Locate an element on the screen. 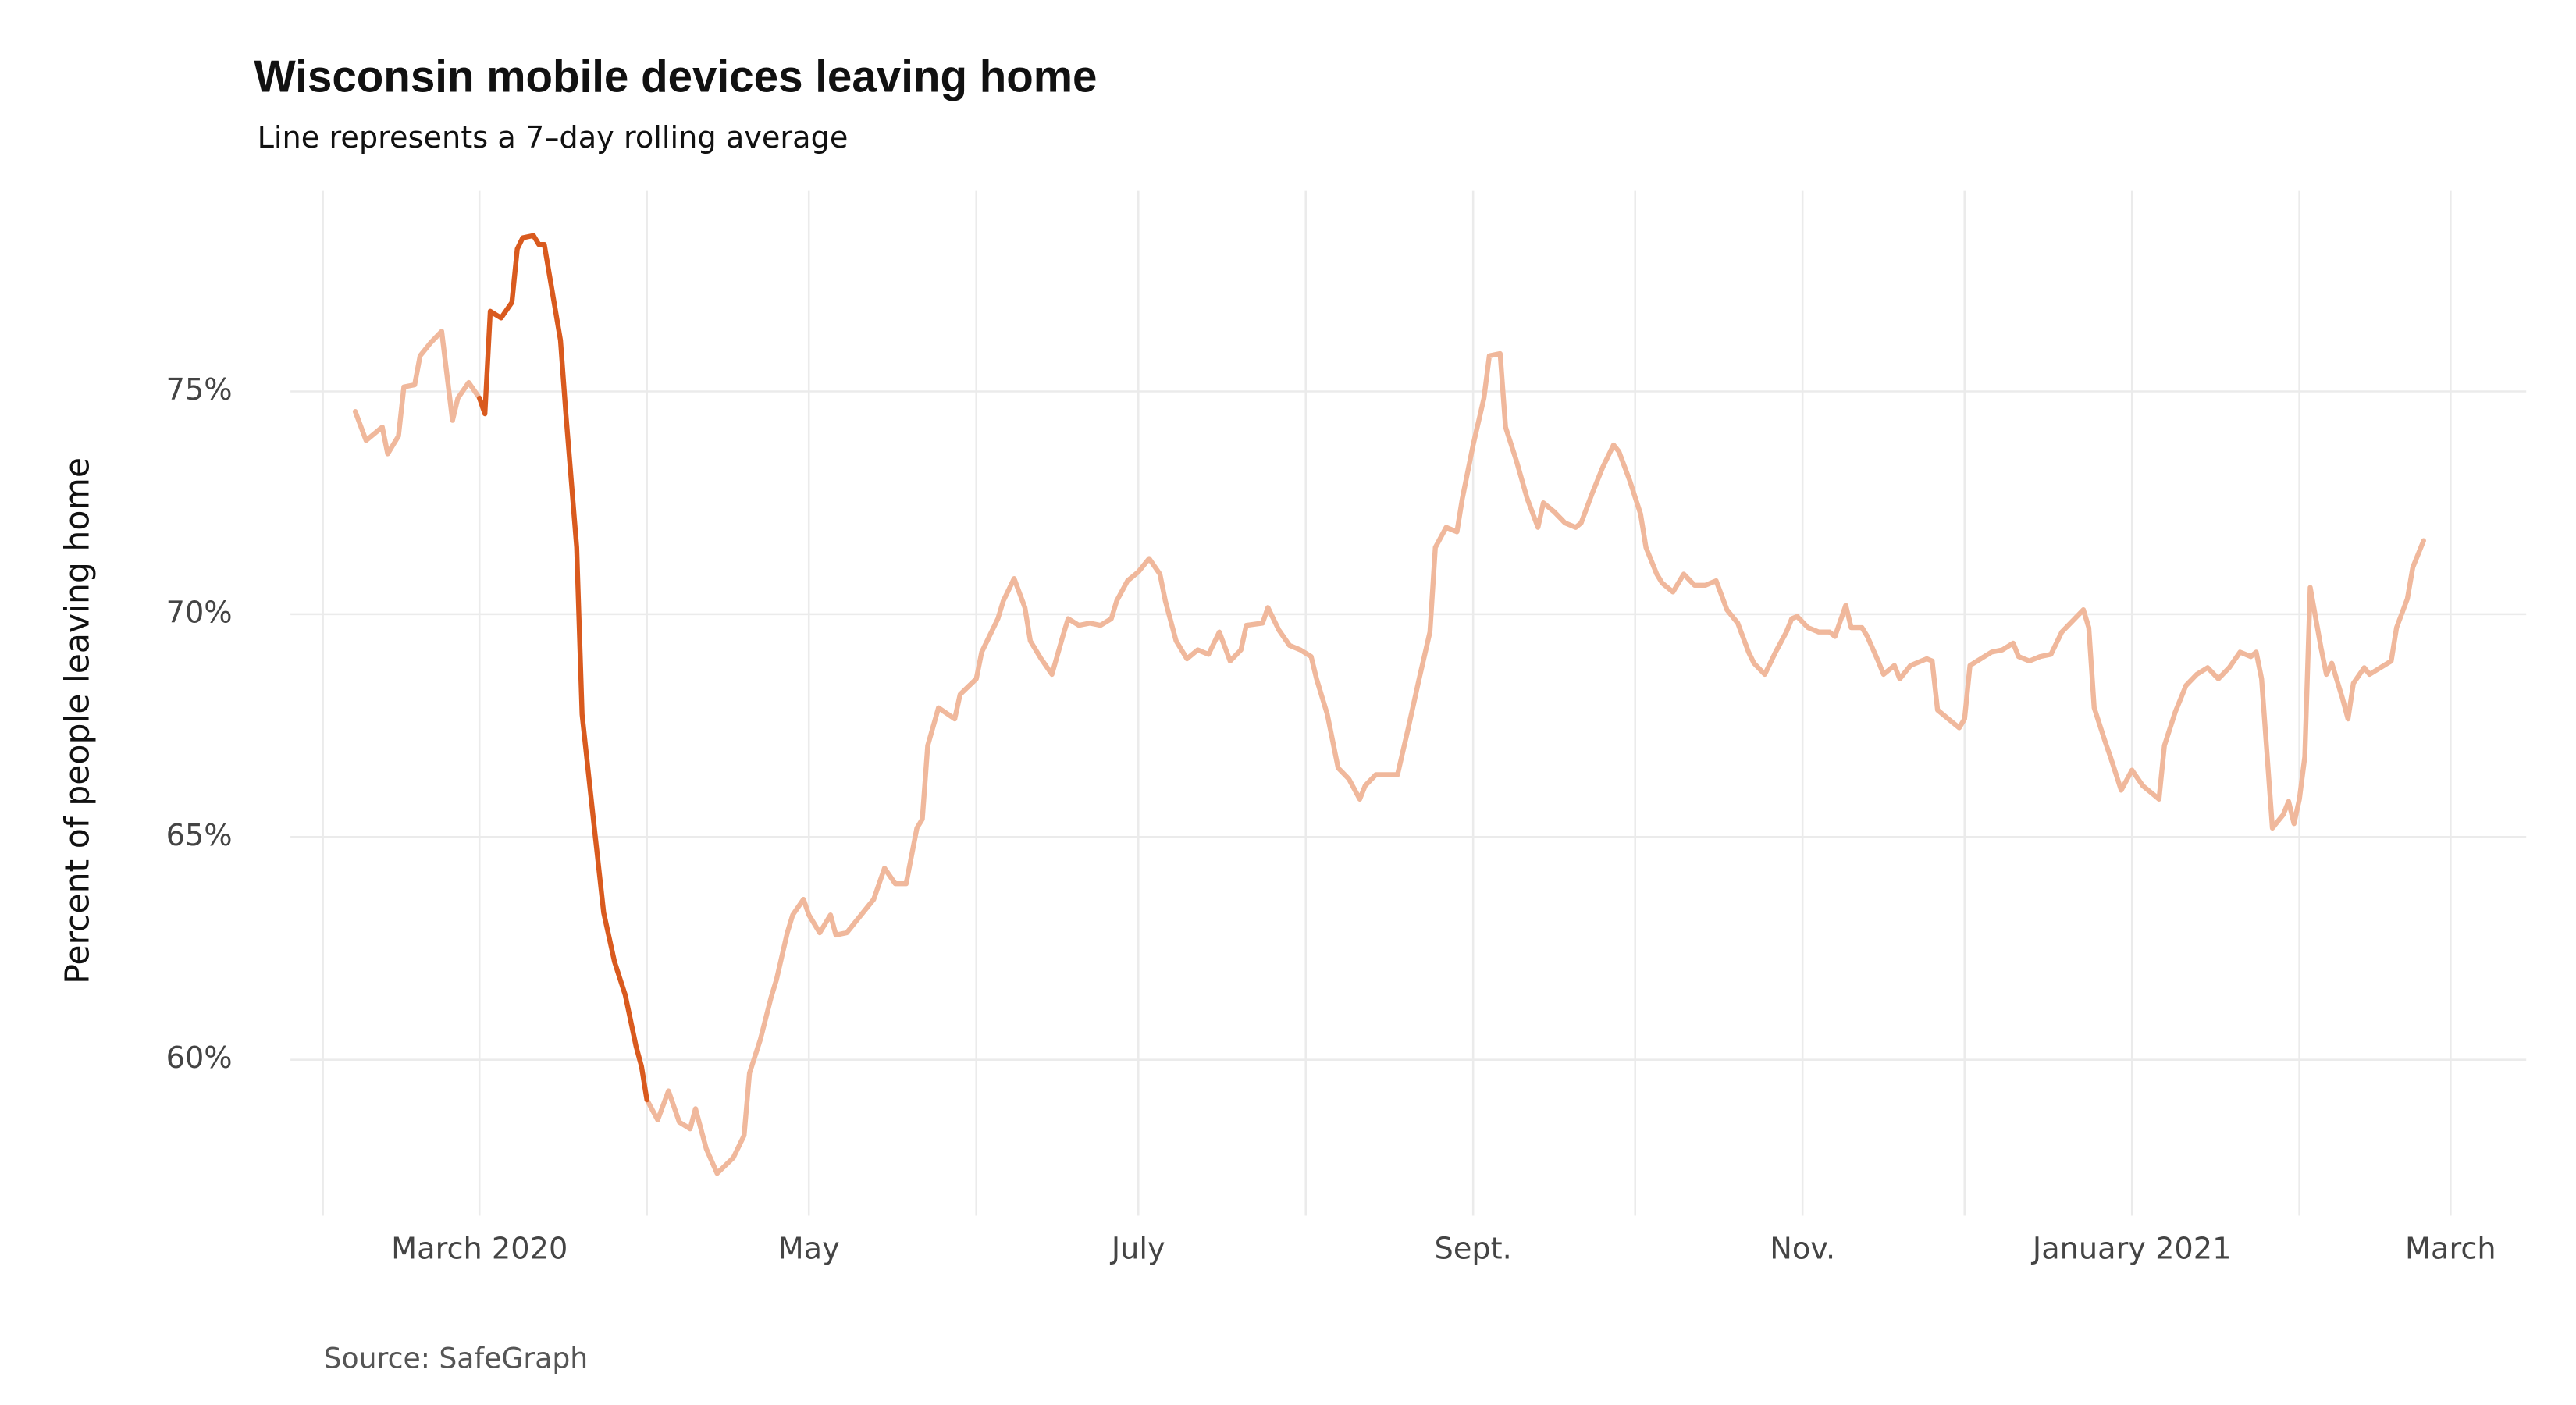 This screenshot has width=2576, height=1405. x-tick-label: May is located at coordinates (809, 1249).